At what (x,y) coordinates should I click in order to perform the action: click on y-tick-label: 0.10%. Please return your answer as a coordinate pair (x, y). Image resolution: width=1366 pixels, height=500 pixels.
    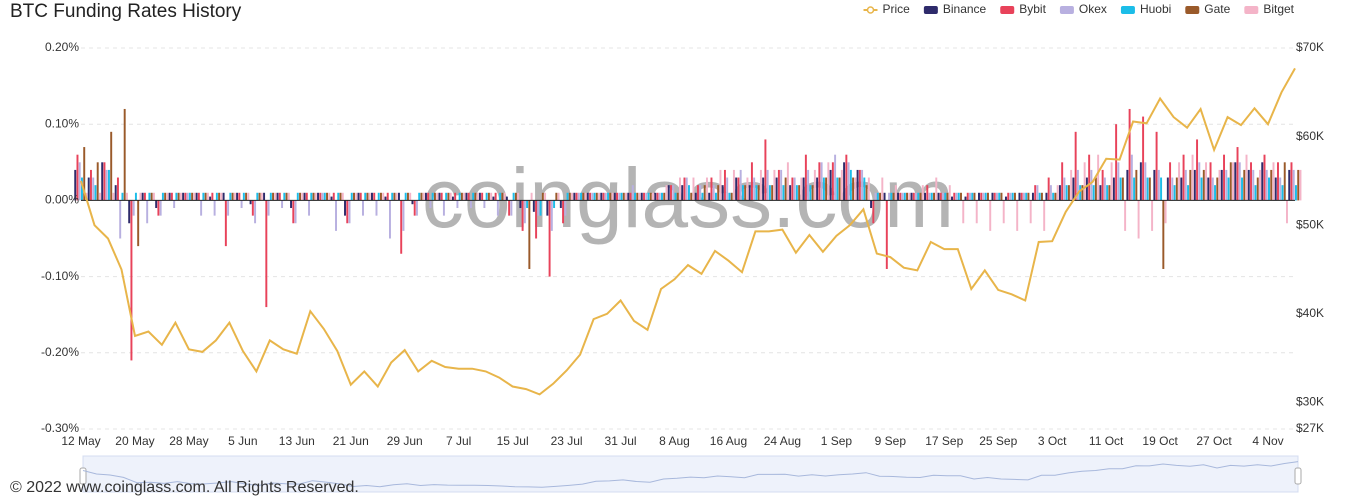
    Looking at the image, I should click on (62, 123).